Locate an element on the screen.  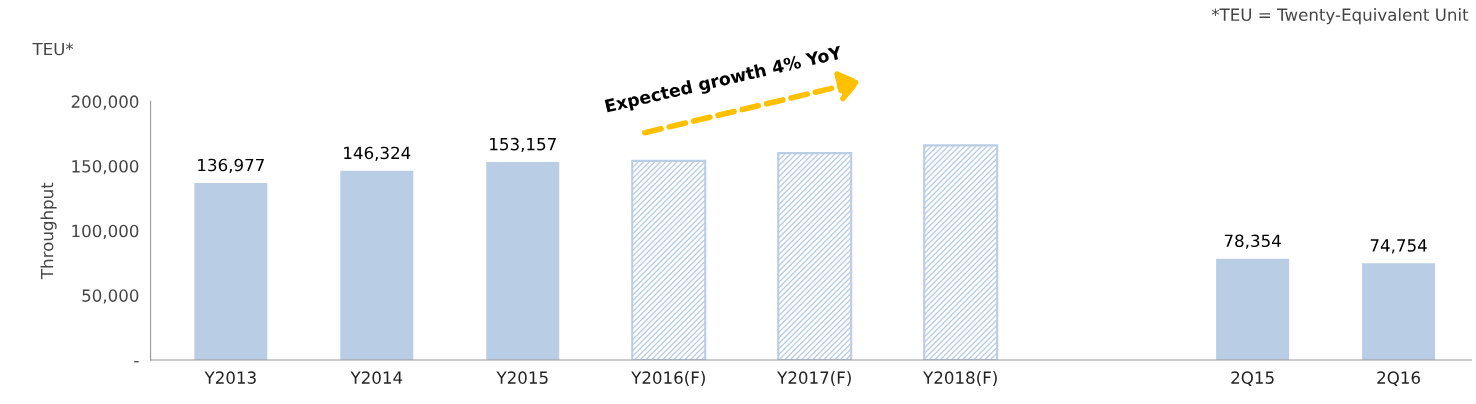
x-tick-label: Y2014 is located at coordinates (376, 377).